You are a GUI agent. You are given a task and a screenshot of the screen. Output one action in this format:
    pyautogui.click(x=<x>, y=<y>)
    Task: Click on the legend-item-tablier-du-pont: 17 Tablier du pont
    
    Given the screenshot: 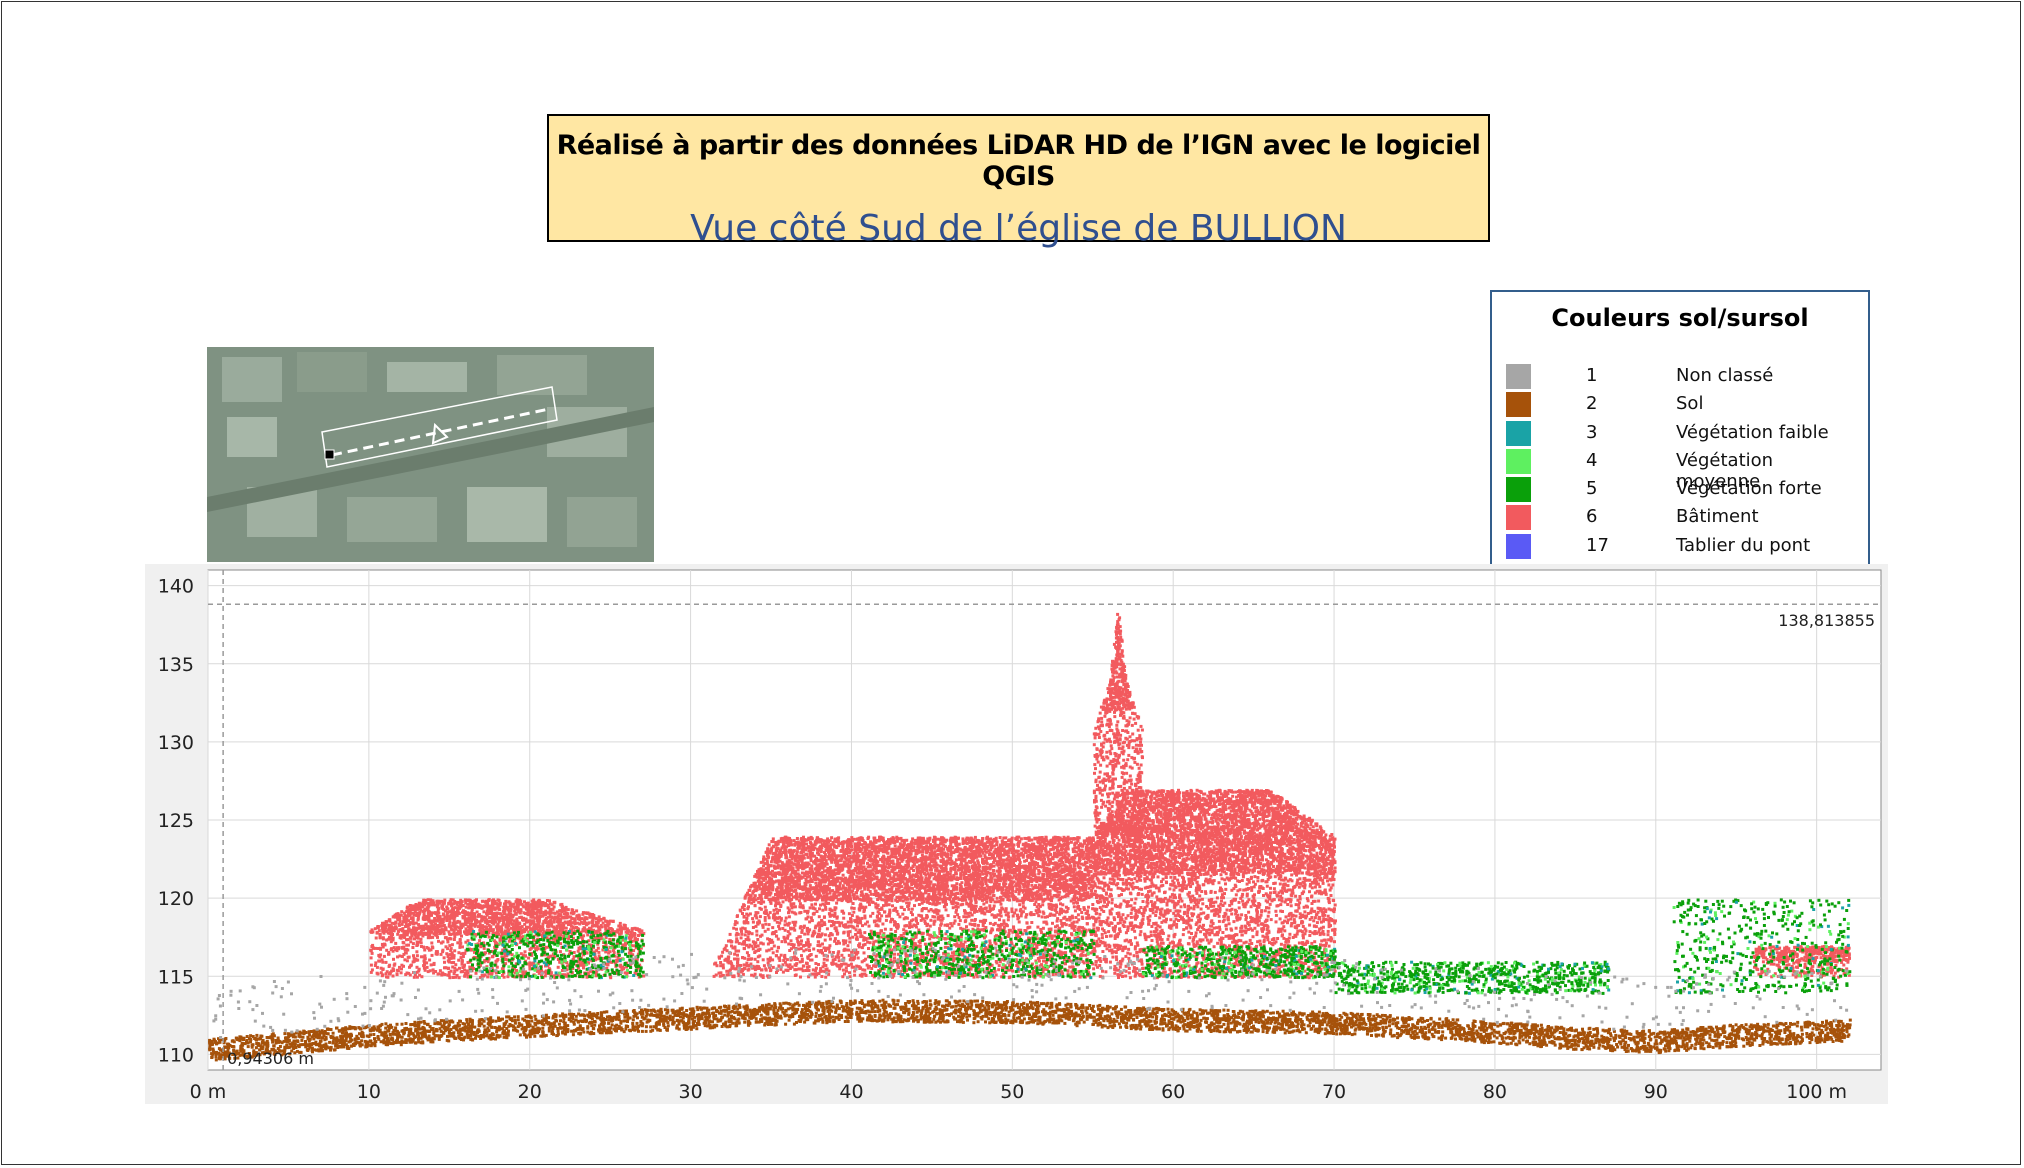 What is the action you would take?
    pyautogui.click(x=1681, y=546)
    